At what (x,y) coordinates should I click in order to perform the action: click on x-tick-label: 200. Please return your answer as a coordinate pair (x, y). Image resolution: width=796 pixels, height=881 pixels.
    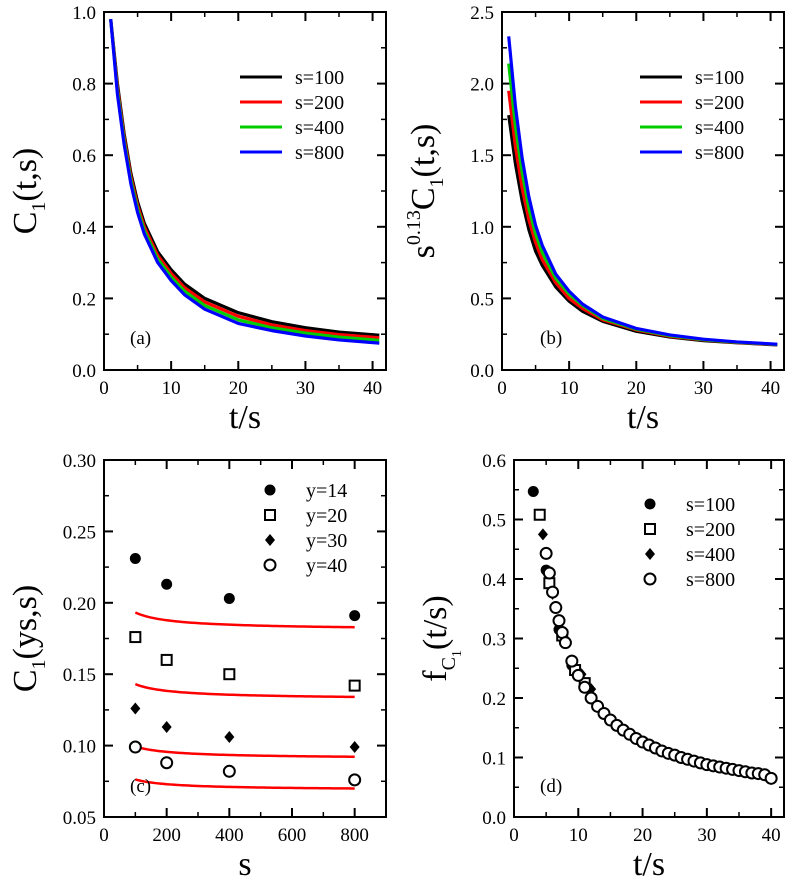
    Looking at the image, I should click on (166, 835).